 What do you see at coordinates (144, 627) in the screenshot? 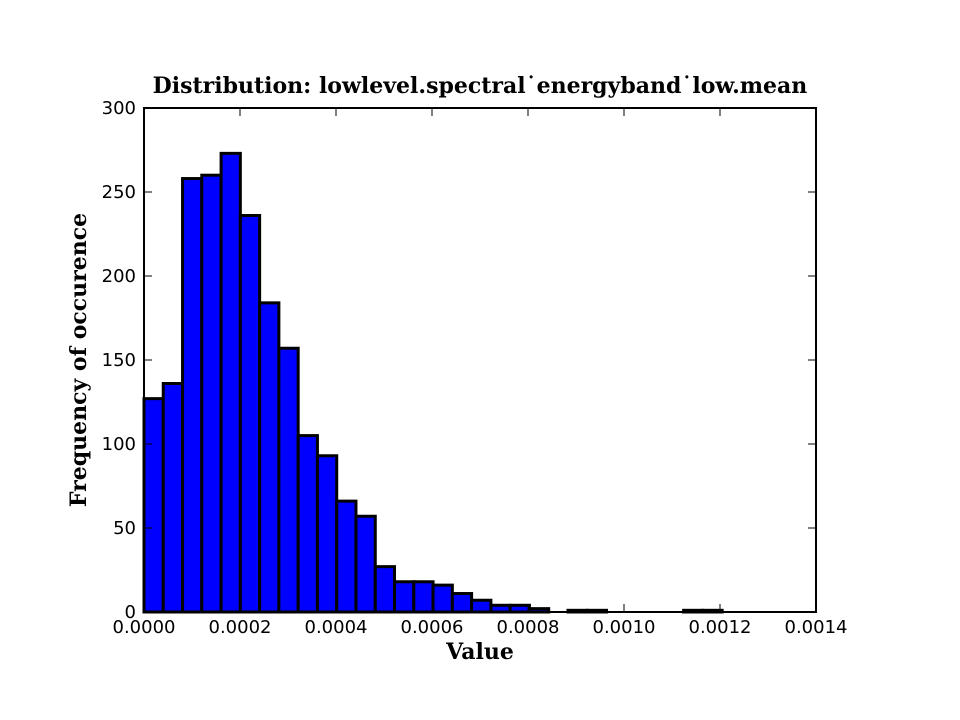
I see `x-tick-label: 0.0000` at bounding box center [144, 627].